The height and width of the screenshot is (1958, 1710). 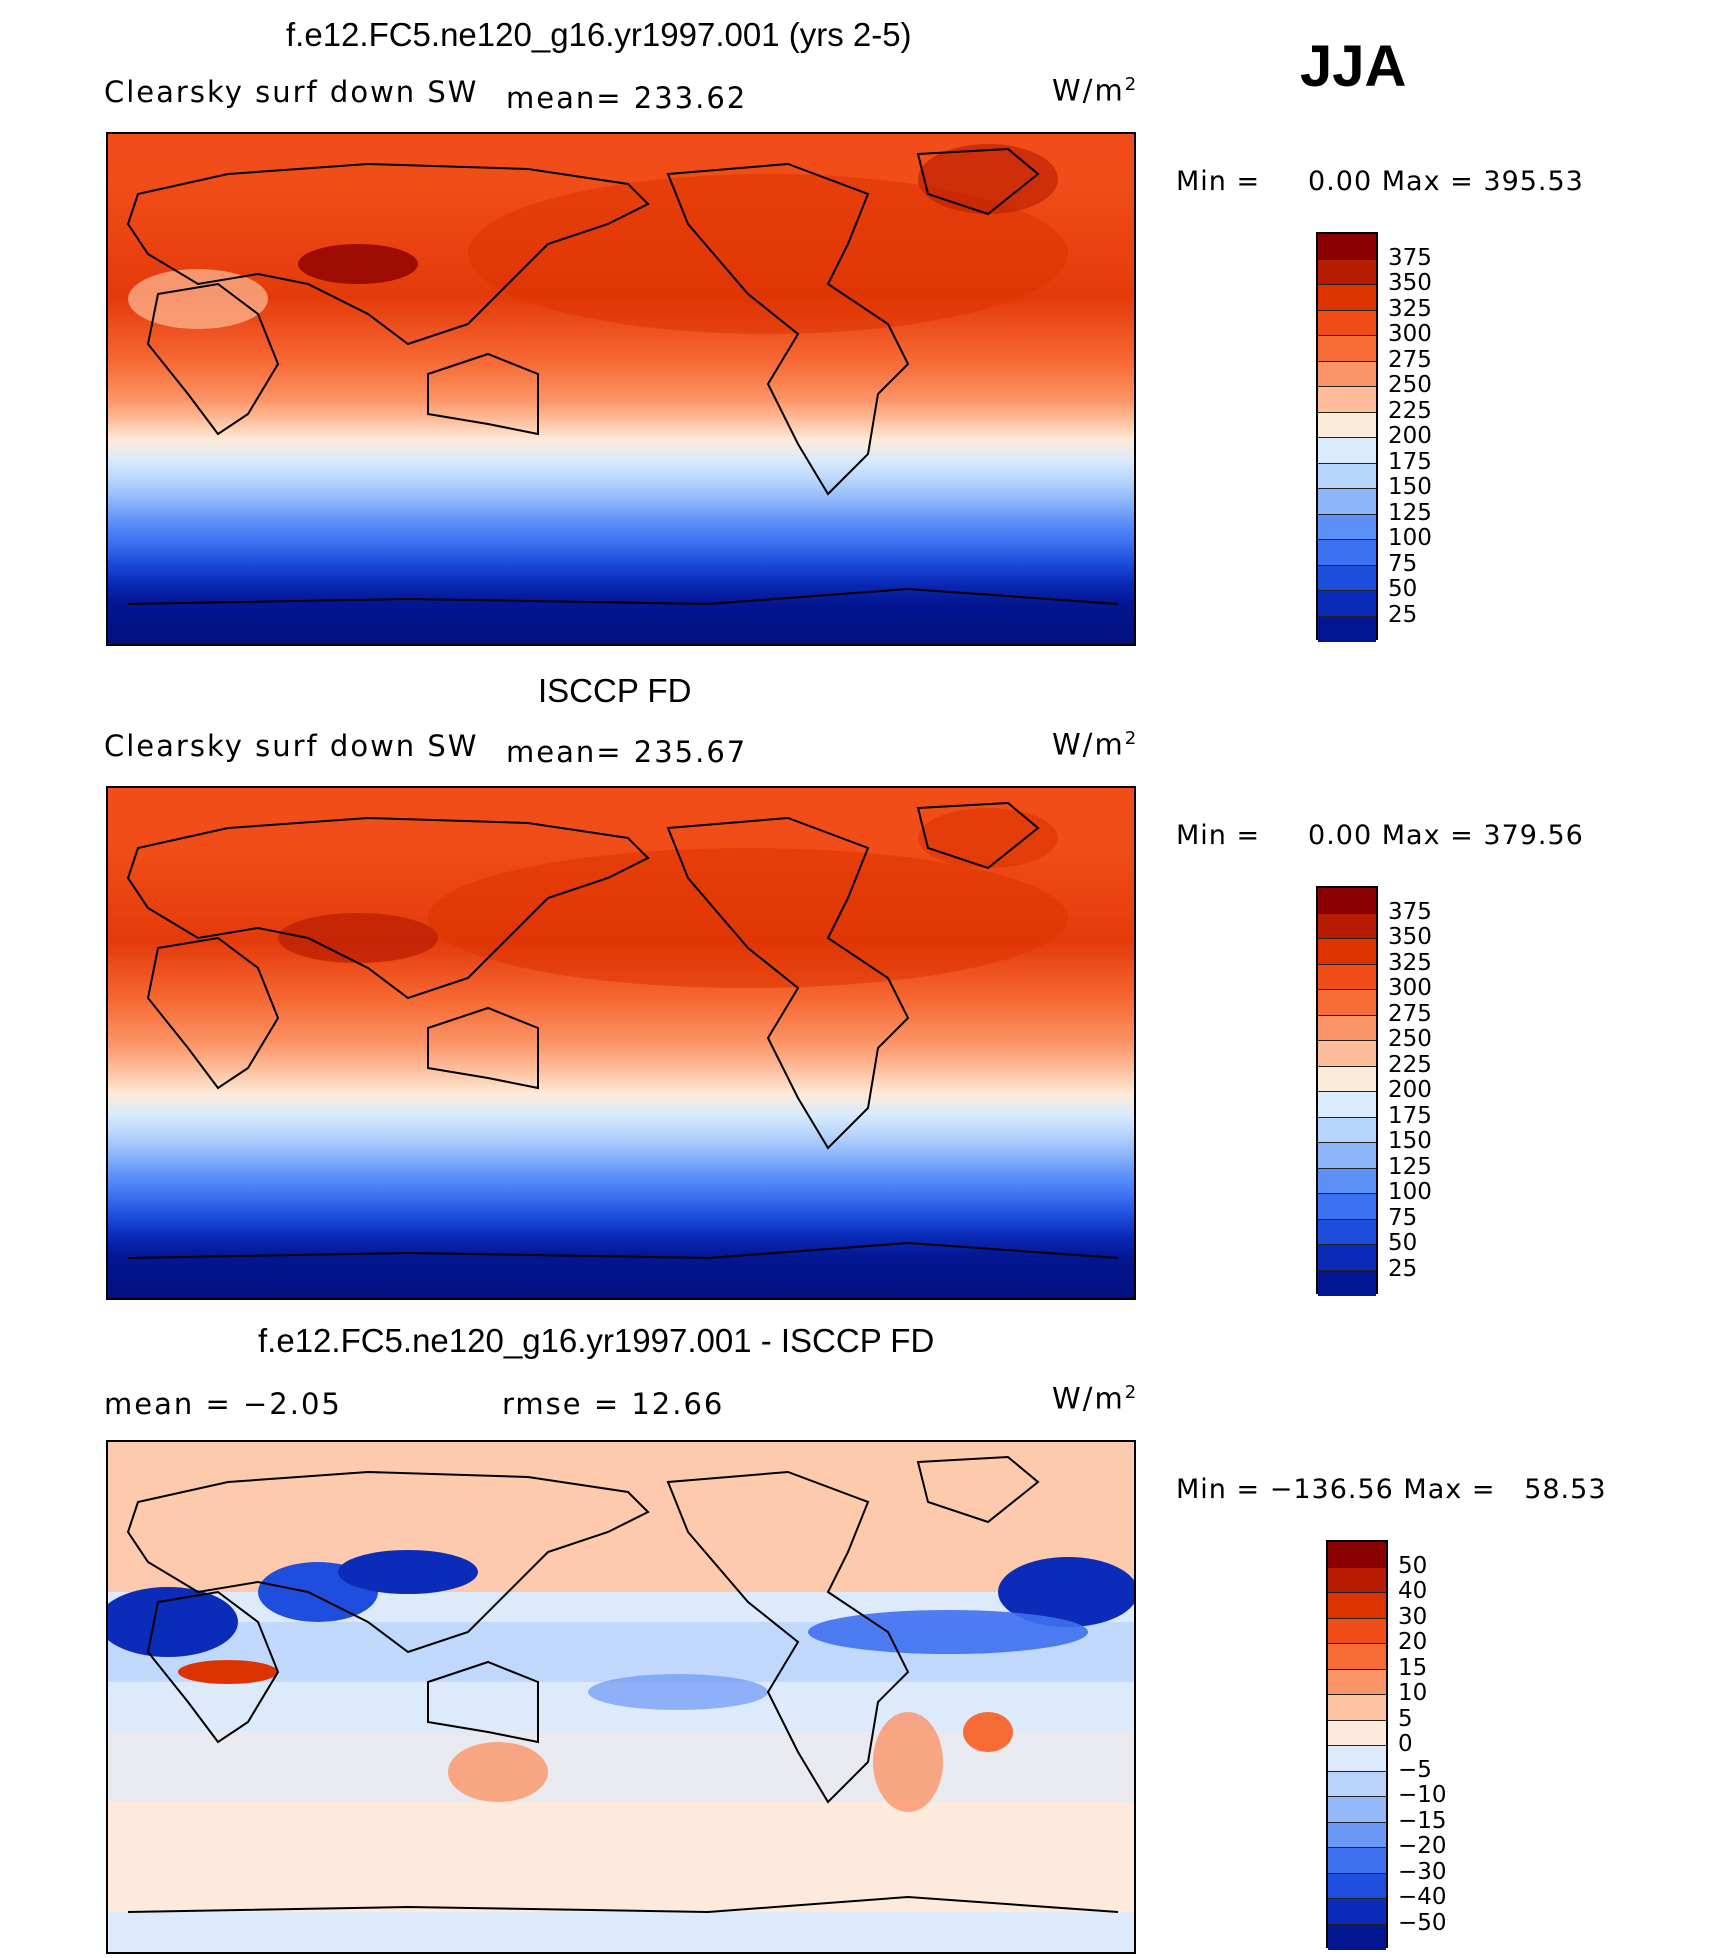 What do you see at coordinates (1095, 744) in the screenshot?
I see `panel2-units: W/m2` at bounding box center [1095, 744].